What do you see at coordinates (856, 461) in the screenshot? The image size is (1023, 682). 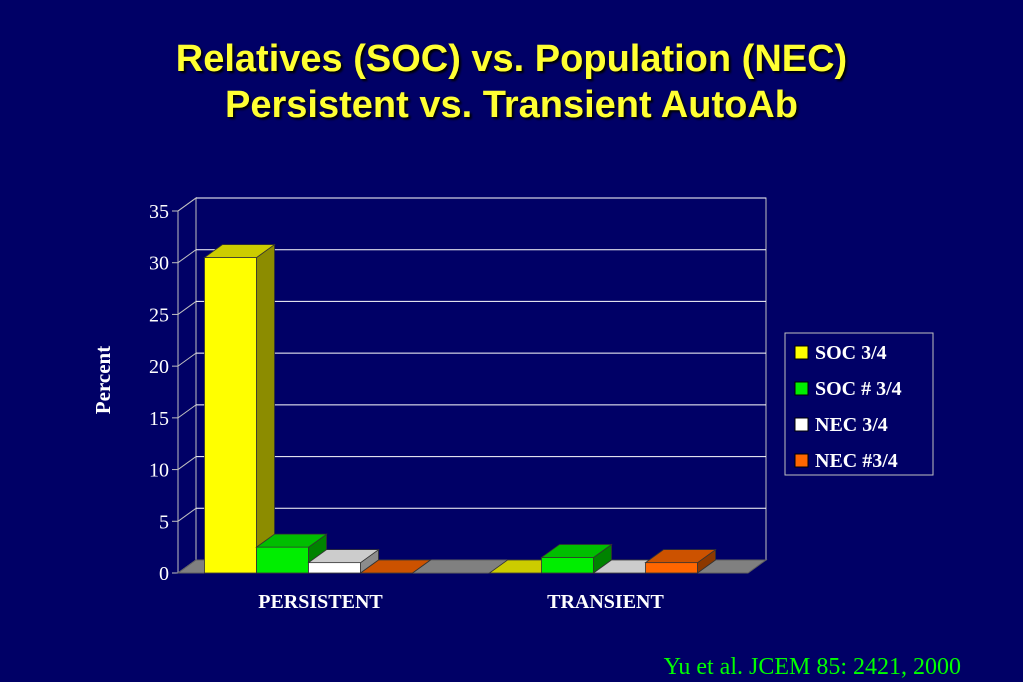 I see `legend-label: NEC #3/4` at bounding box center [856, 461].